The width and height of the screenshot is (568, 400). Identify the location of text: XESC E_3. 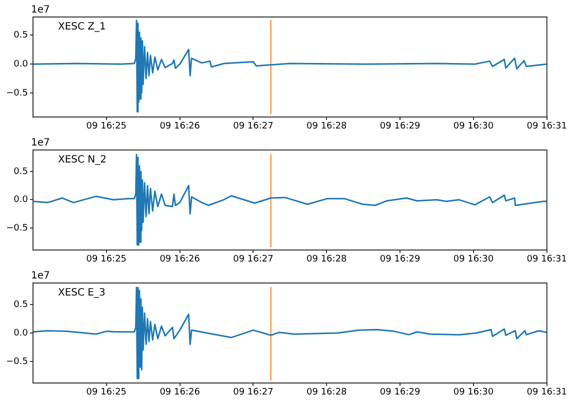
(82, 293).